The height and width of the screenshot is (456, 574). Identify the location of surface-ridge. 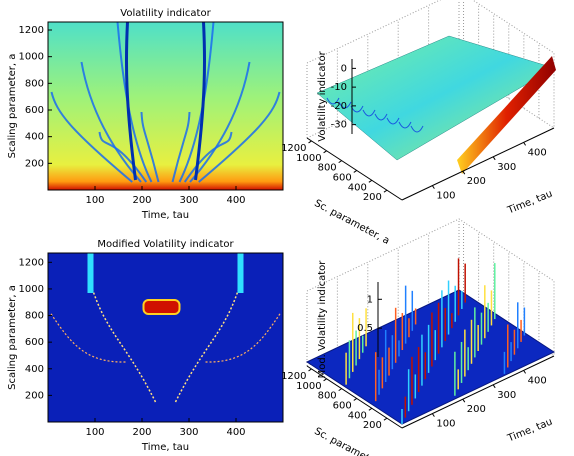
(506, 115).